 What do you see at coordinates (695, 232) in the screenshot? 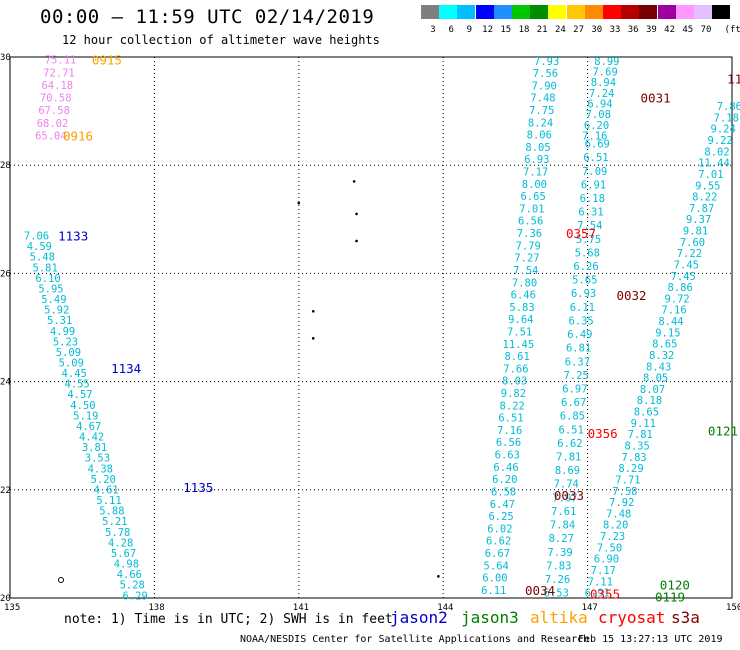
I see `wave-height-value: 9.81` at bounding box center [695, 232].